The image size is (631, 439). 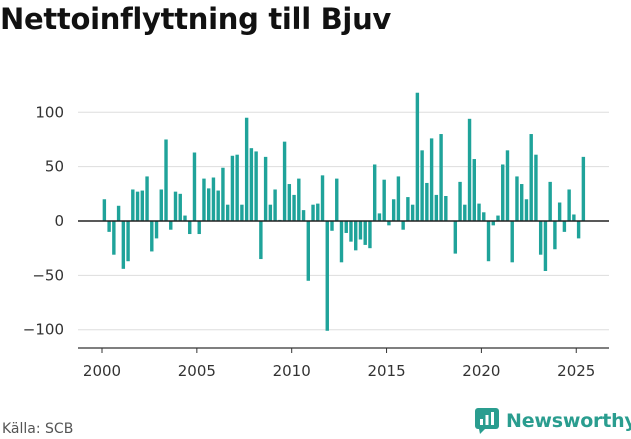 What do you see at coordinates (481, 371) in the screenshot?
I see `x-tick-label: 2020` at bounding box center [481, 371].